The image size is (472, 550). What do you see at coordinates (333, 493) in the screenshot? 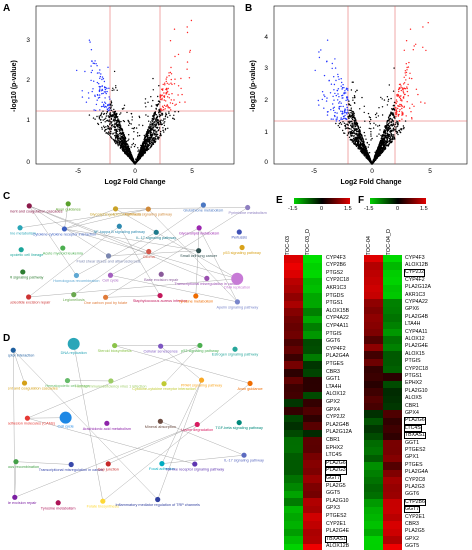
I see `gene-row-label: GGT5` at bounding box center [333, 493].